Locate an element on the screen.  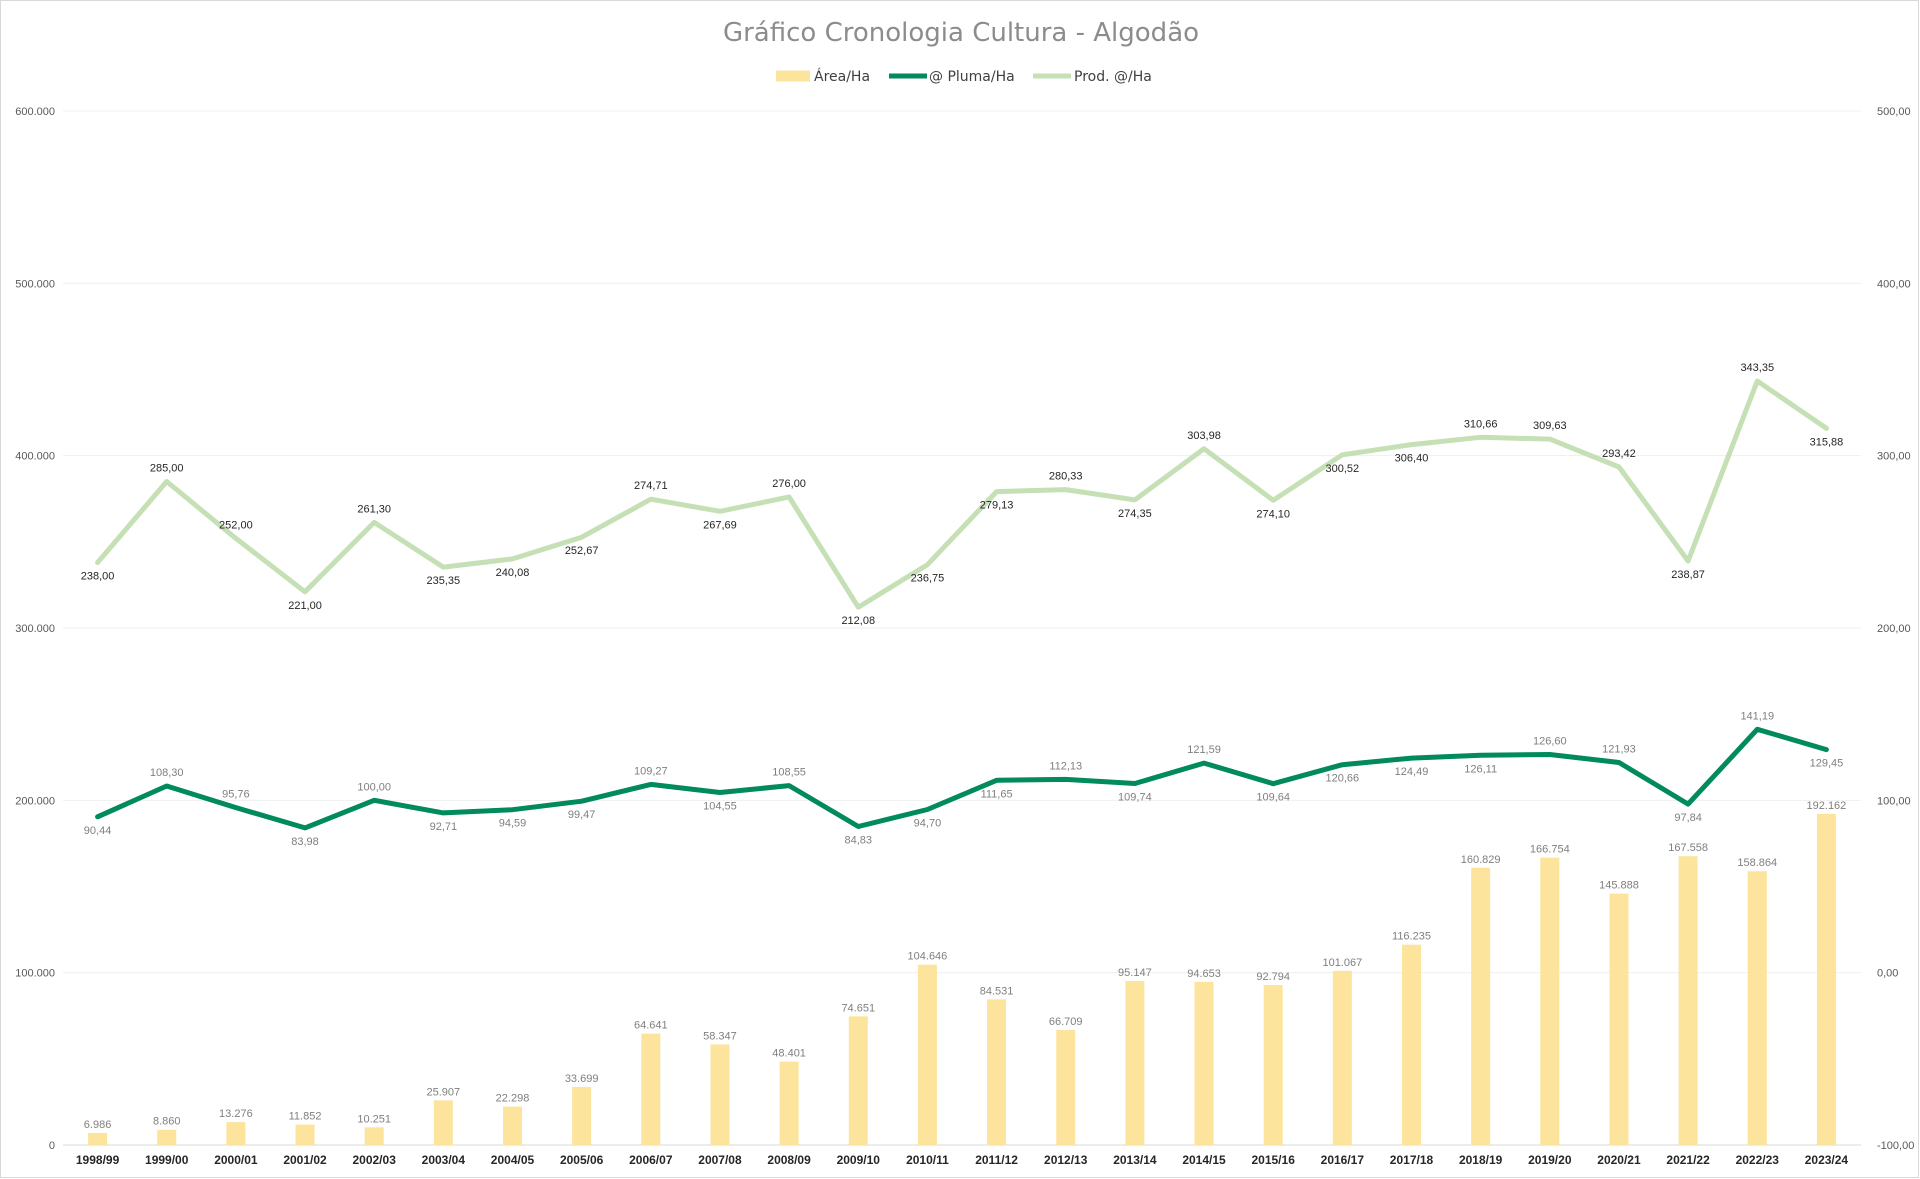
left-tick-5: 500.000 is located at coordinates (35, 284).